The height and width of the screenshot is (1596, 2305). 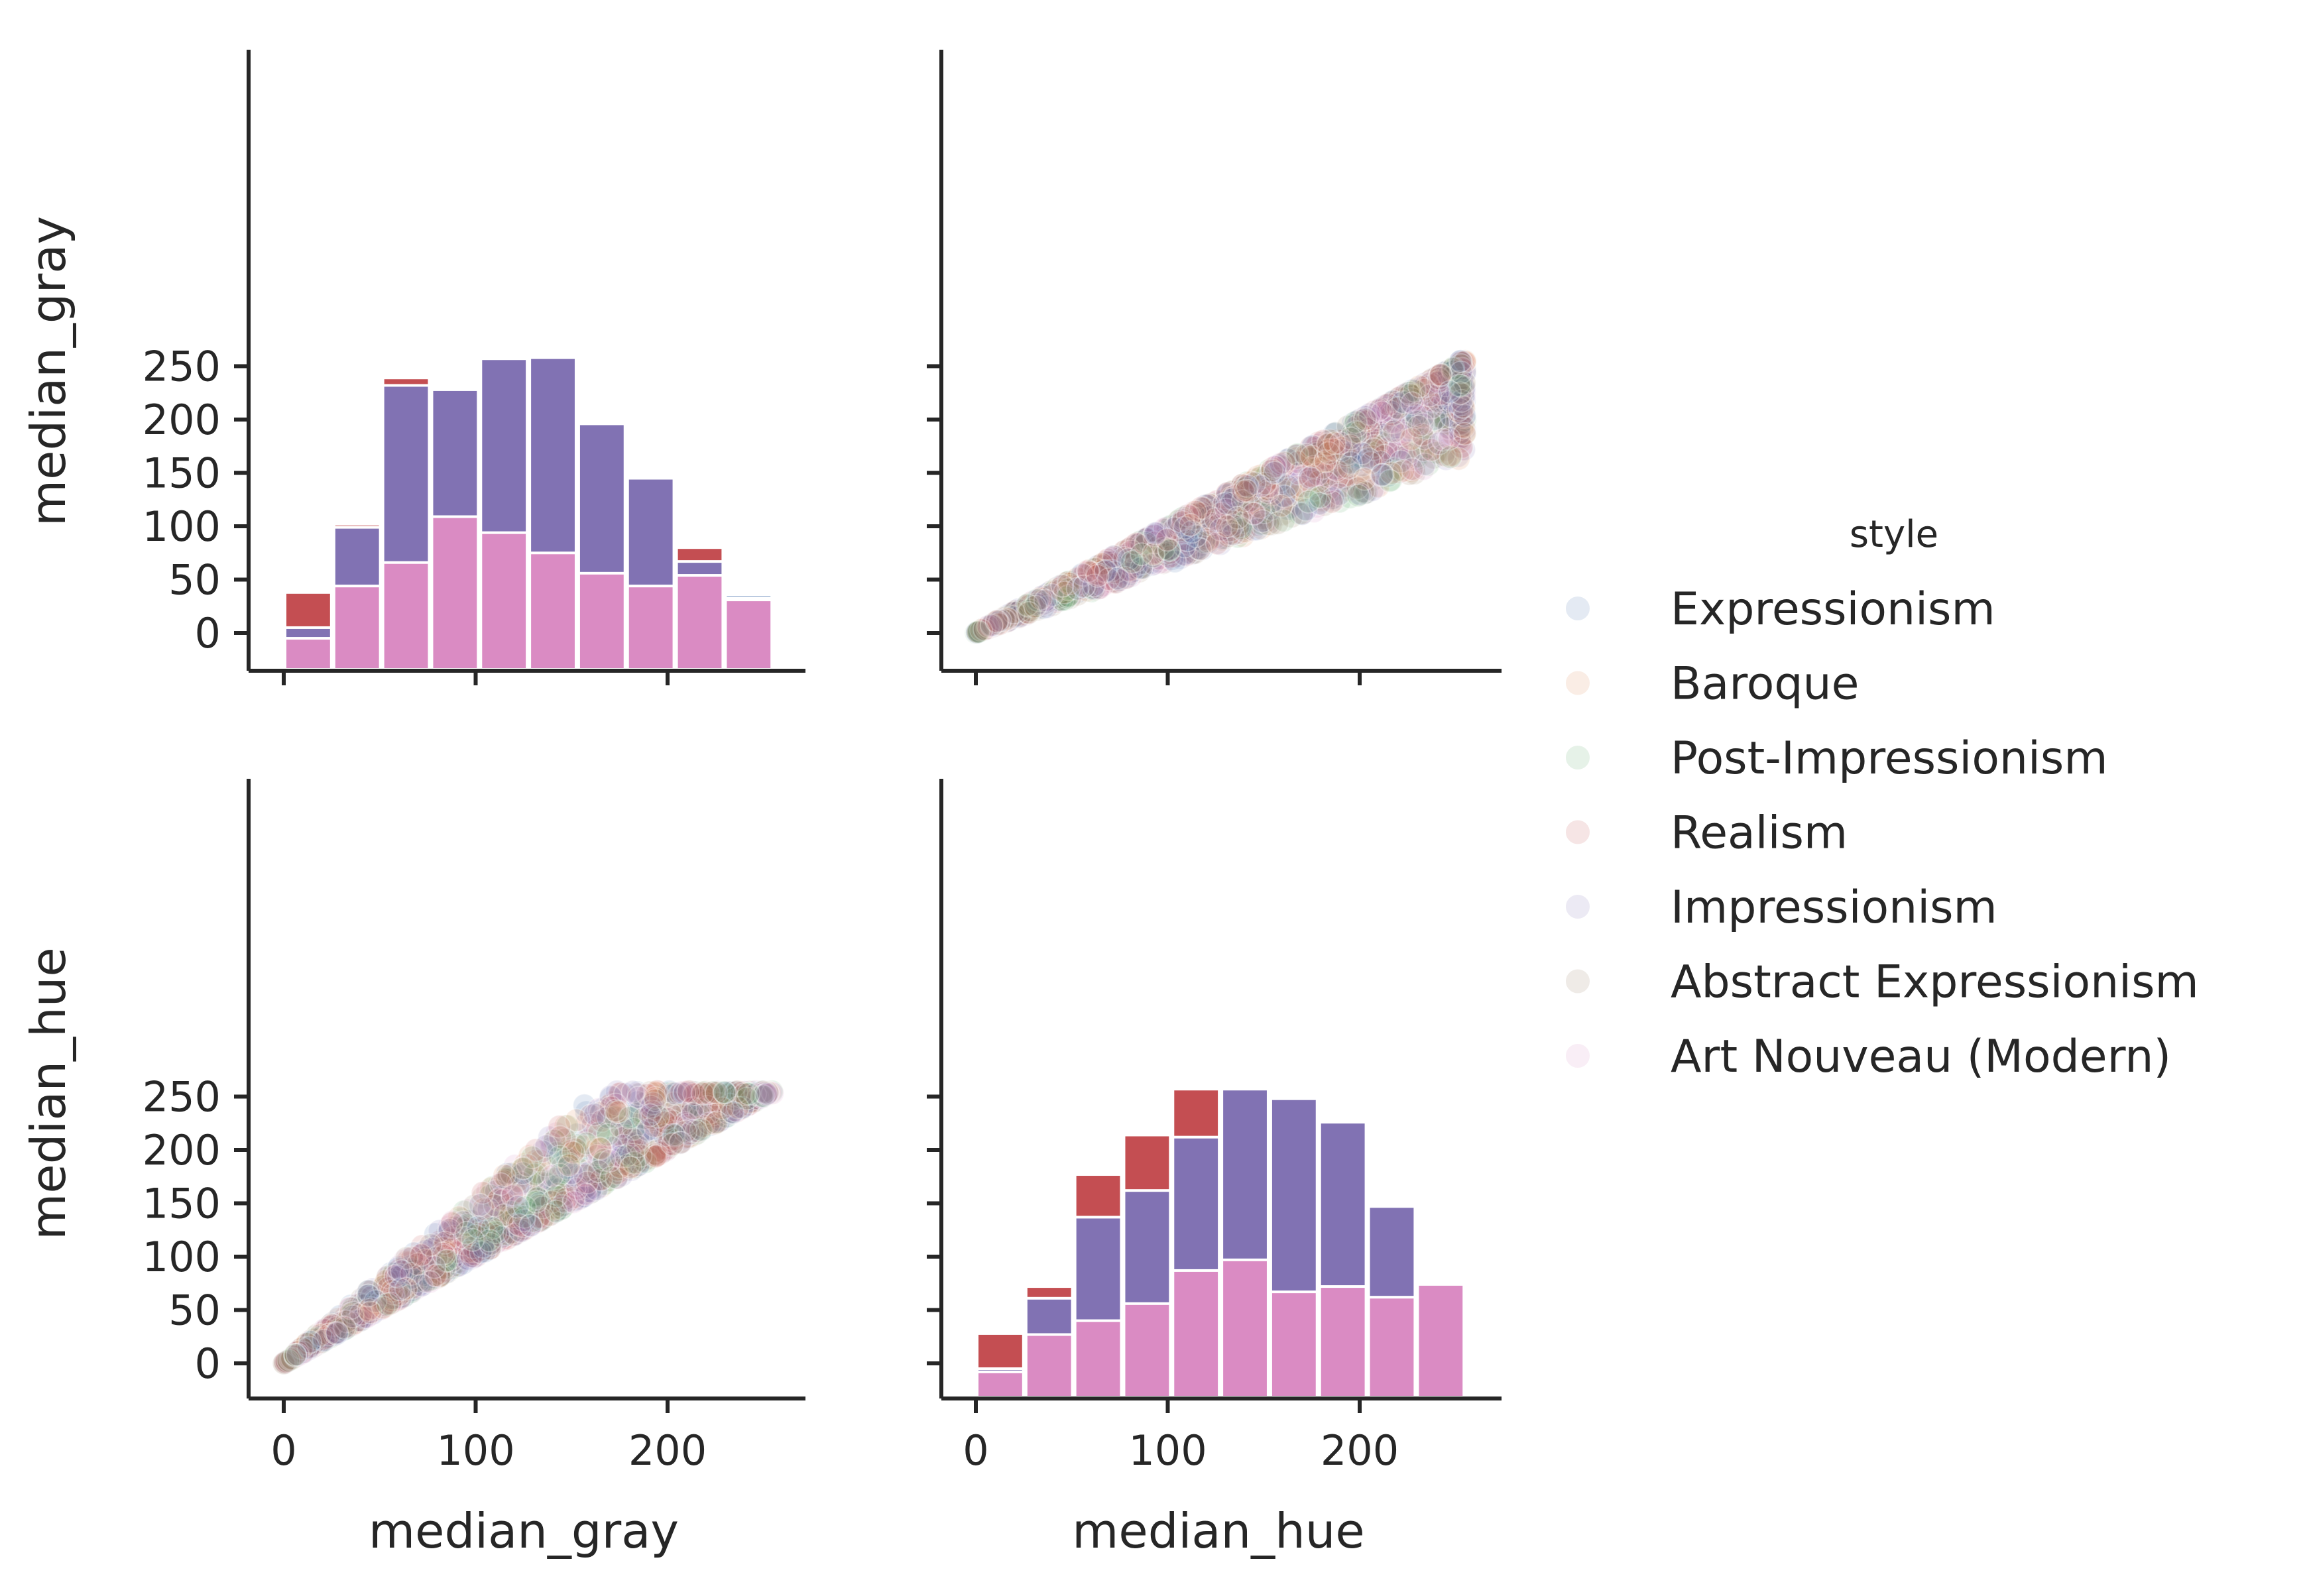 What do you see at coordinates (182, 420) in the screenshot?
I see `y-tick-label: 200` at bounding box center [182, 420].